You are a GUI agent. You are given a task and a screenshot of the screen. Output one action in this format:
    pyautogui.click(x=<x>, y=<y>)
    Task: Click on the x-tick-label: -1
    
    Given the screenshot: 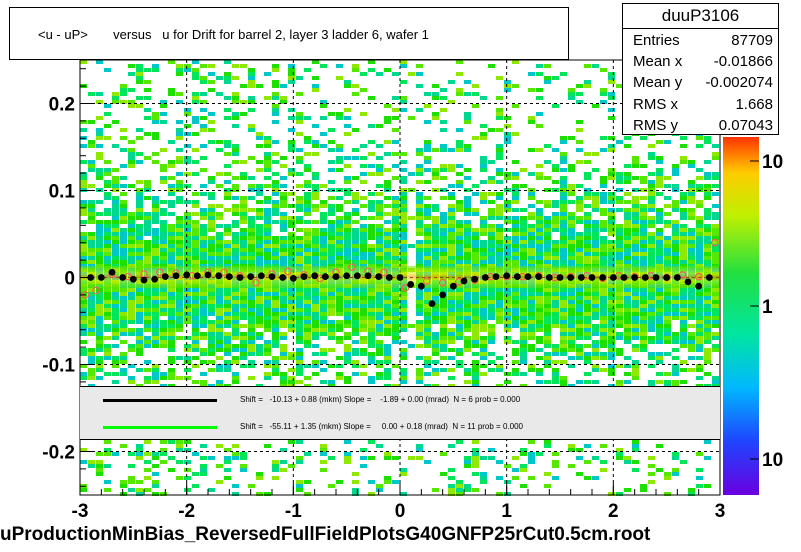 What is the action you would take?
    pyautogui.click(x=293, y=511)
    